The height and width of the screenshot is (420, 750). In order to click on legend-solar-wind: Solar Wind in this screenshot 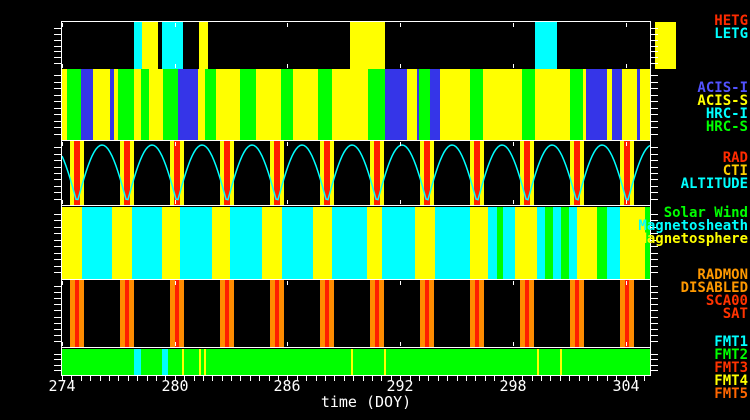, I will do `click(705, 213)`.